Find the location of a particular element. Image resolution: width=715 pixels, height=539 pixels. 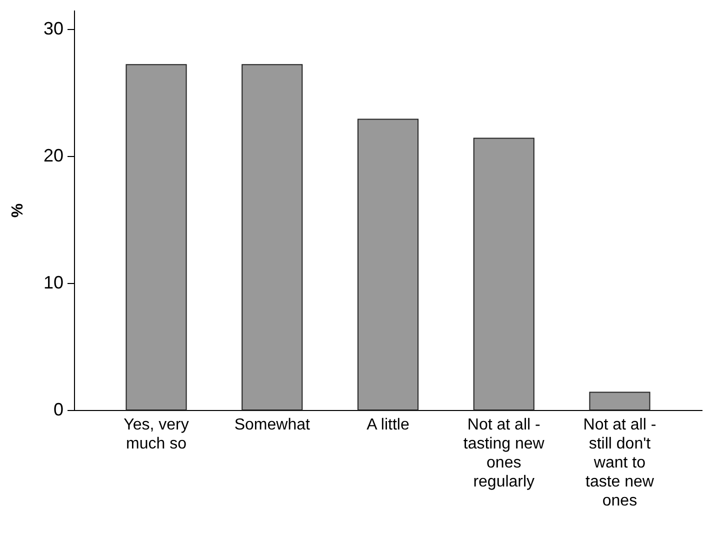

x-tick-label: Somewhat is located at coordinates (272, 425).